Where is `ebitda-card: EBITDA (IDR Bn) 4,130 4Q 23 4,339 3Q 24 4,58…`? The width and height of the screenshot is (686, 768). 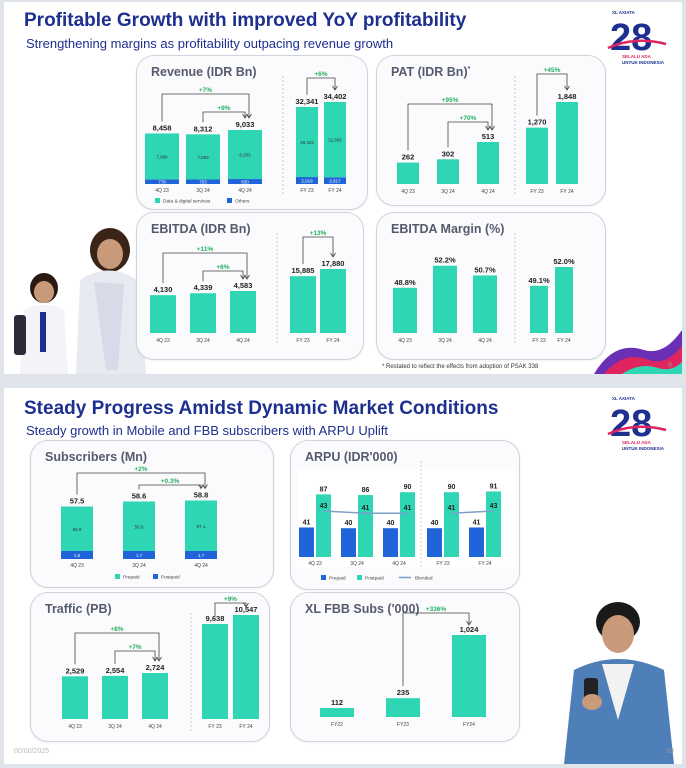 ebitda-card: EBITDA (IDR Bn) 4,130 4Q 23 4,339 3Q 24 4,58… is located at coordinates (250, 286).